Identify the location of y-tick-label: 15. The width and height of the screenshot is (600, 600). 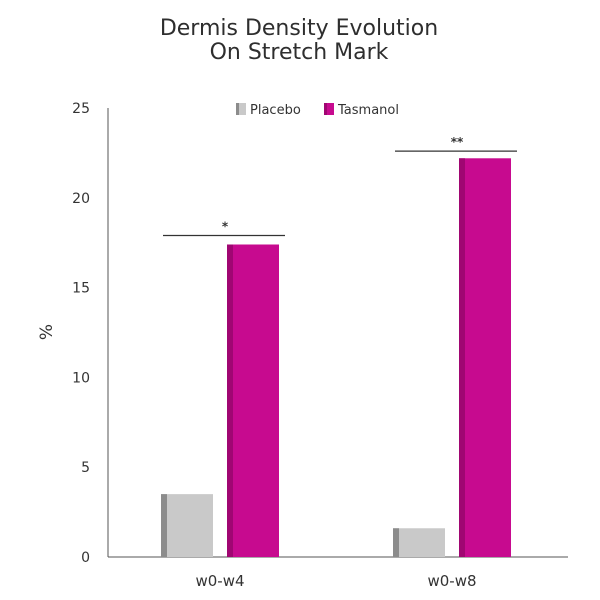
(81, 289).